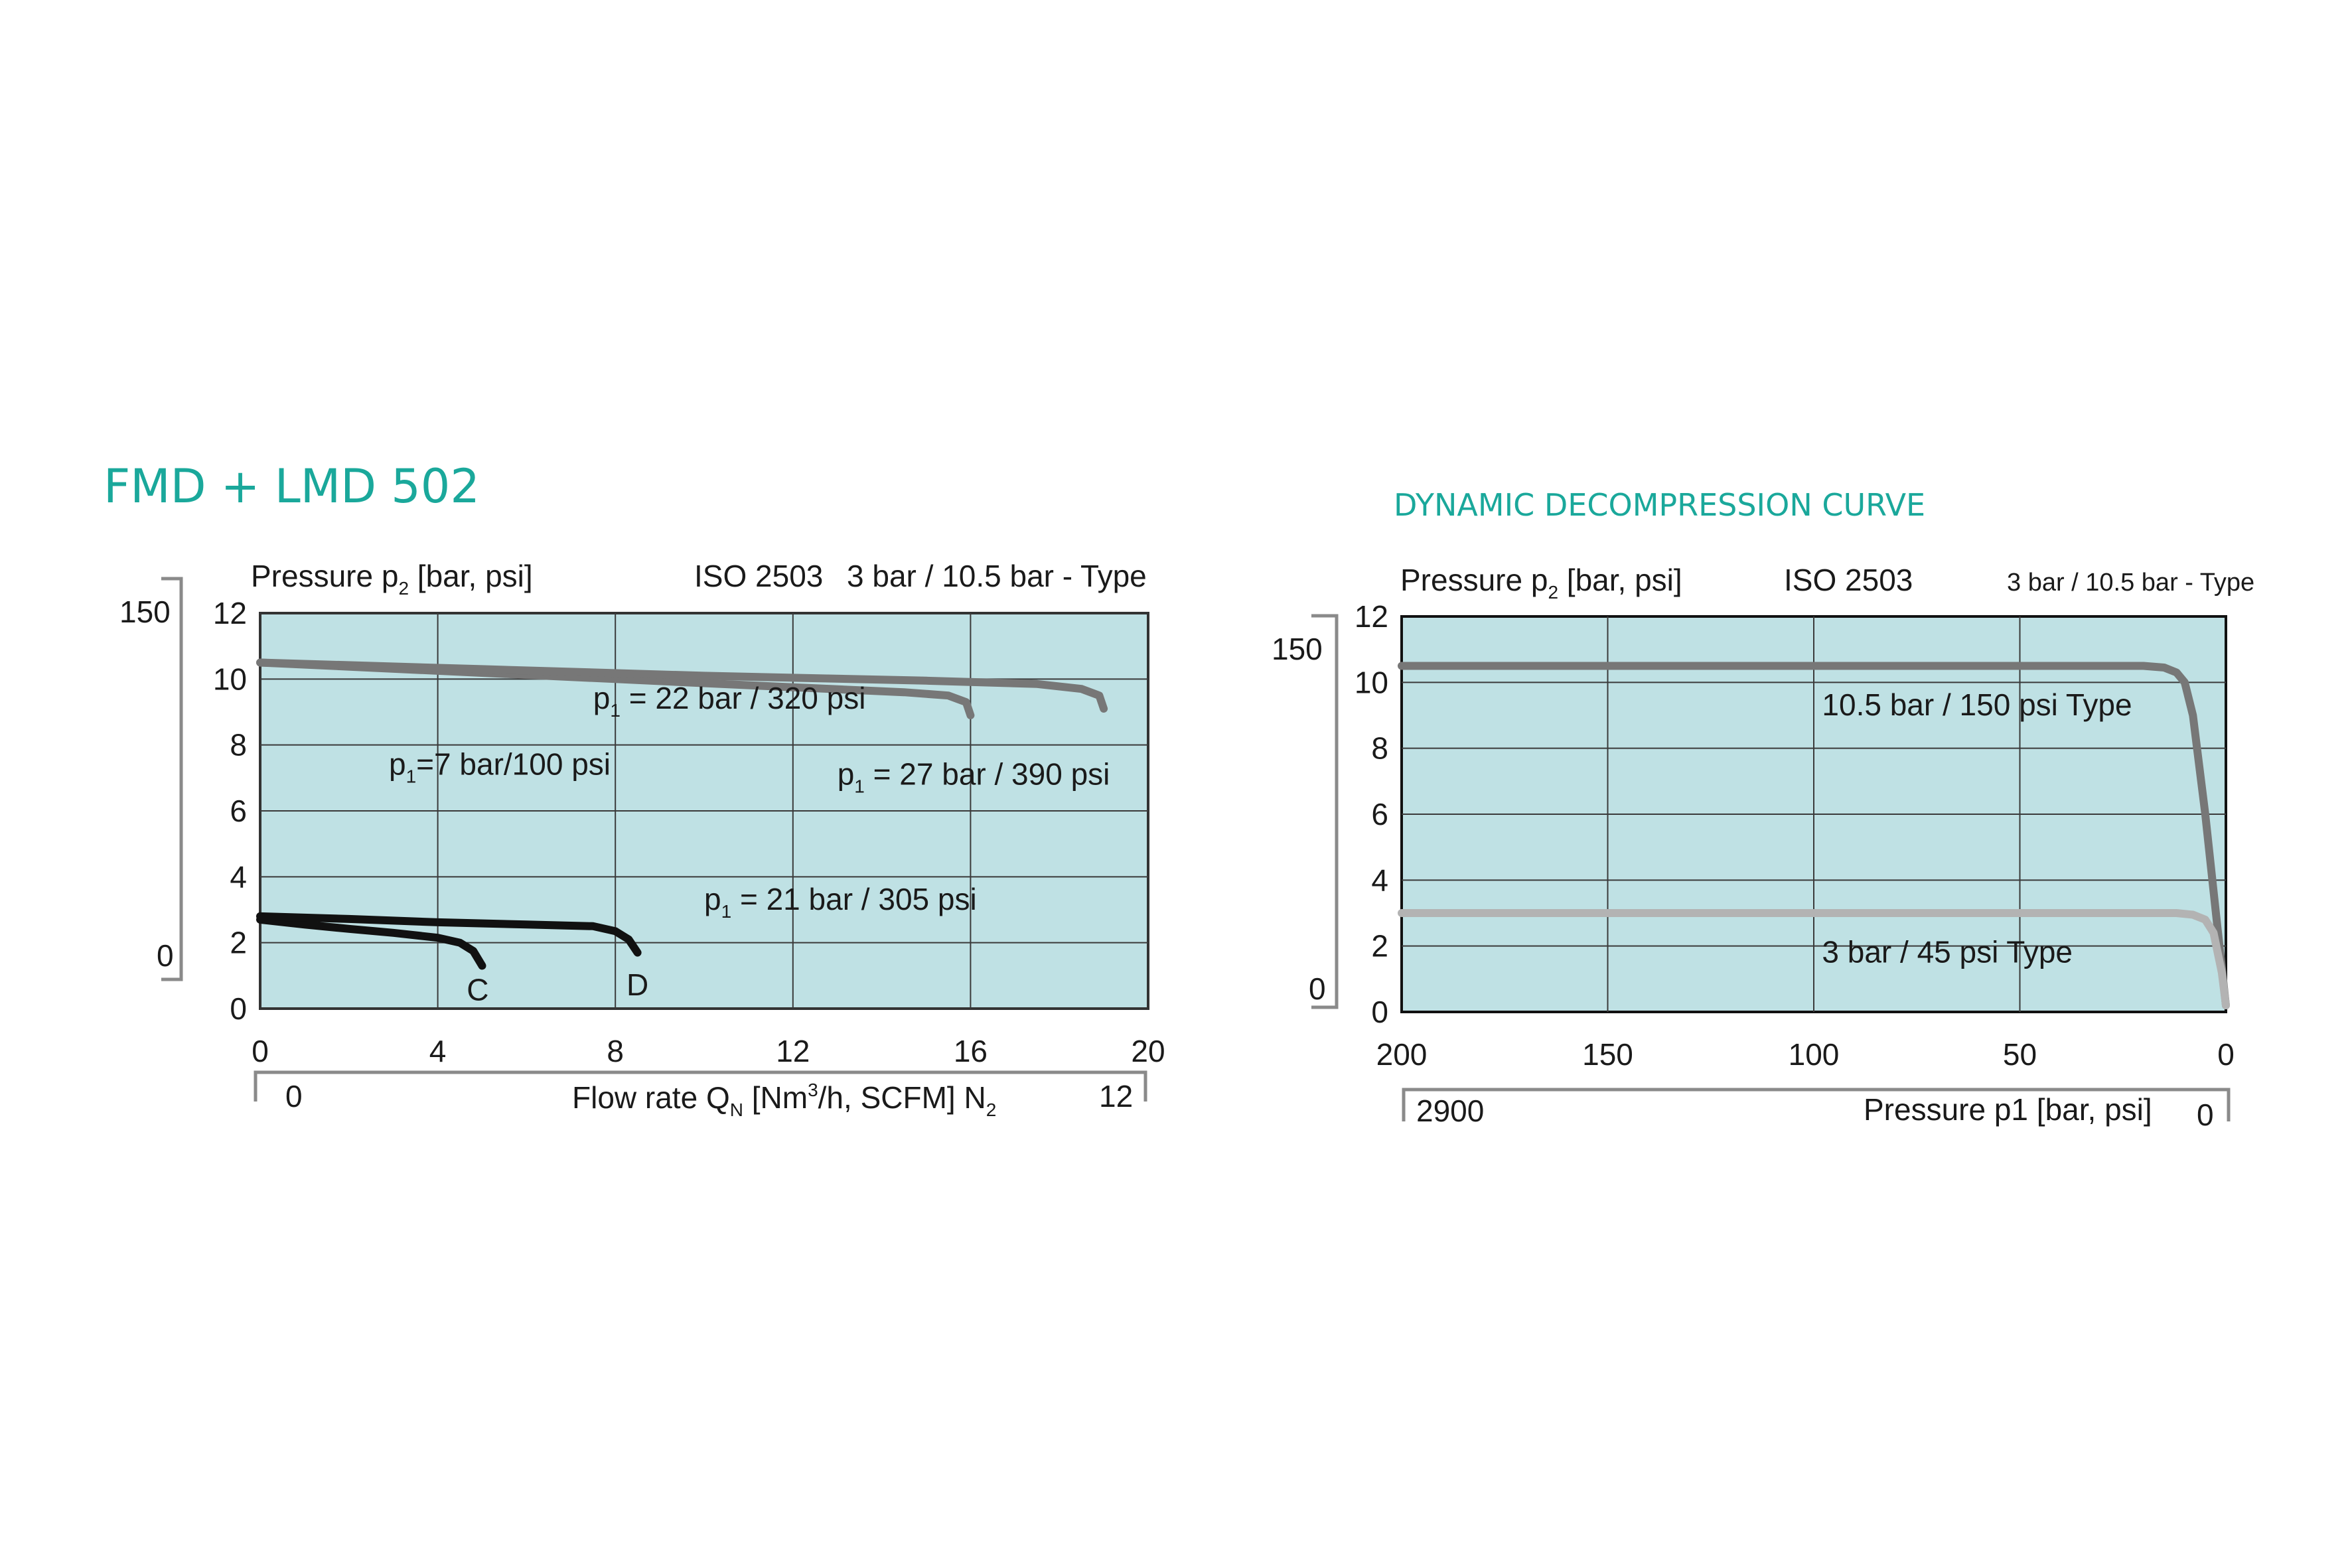 The width and height of the screenshot is (2352, 1568). What do you see at coordinates (1849, 580) in the screenshot?
I see `right-standard-label: ISO 2503` at bounding box center [1849, 580].